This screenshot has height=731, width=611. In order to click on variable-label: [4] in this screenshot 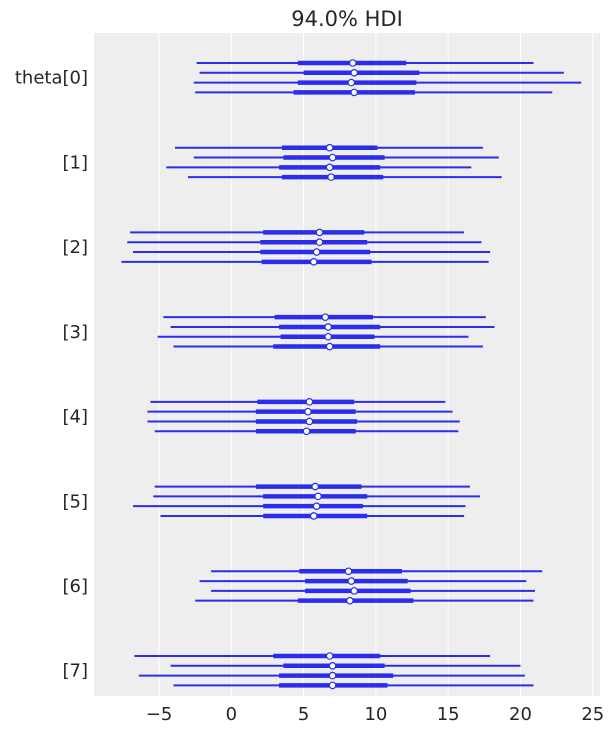, I will do `click(76, 417)`.